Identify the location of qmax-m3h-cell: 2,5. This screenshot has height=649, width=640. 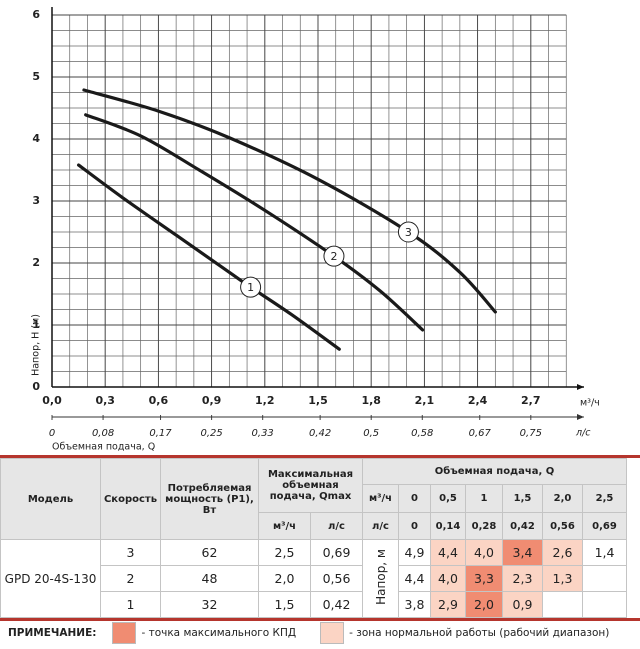
(284, 552).